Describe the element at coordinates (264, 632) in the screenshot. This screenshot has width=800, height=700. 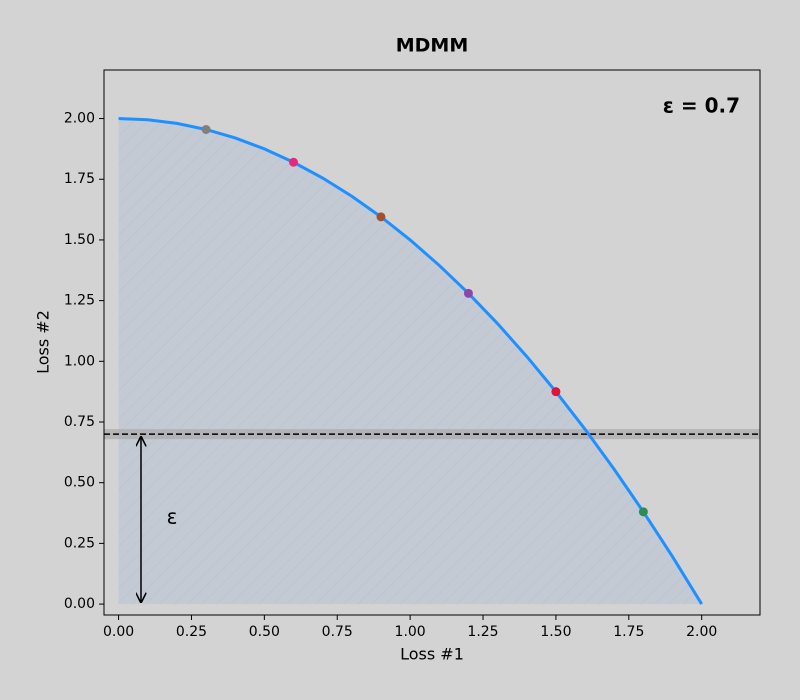
I see `x-tick-label: 0.50` at that location.